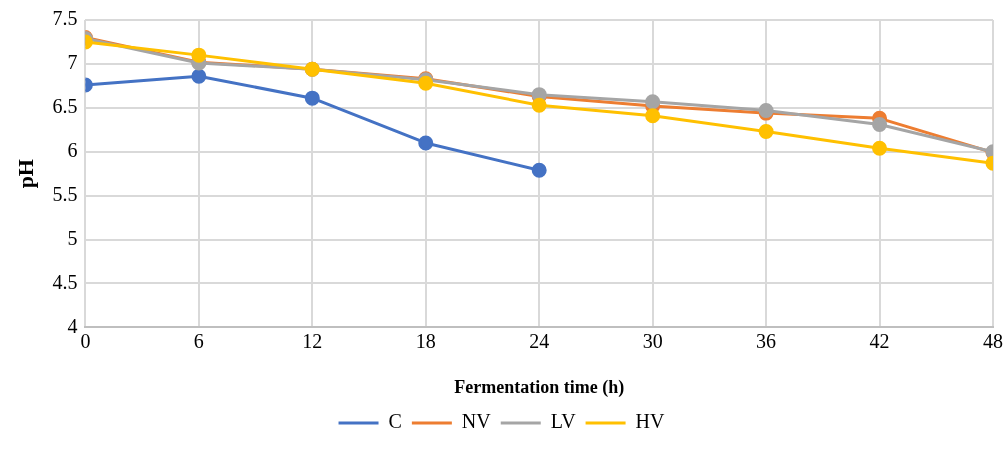 This screenshot has height=449, width=1007. What do you see at coordinates (72, 325) in the screenshot?
I see `y-tick-label: 4` at bounding box center [72, 325].